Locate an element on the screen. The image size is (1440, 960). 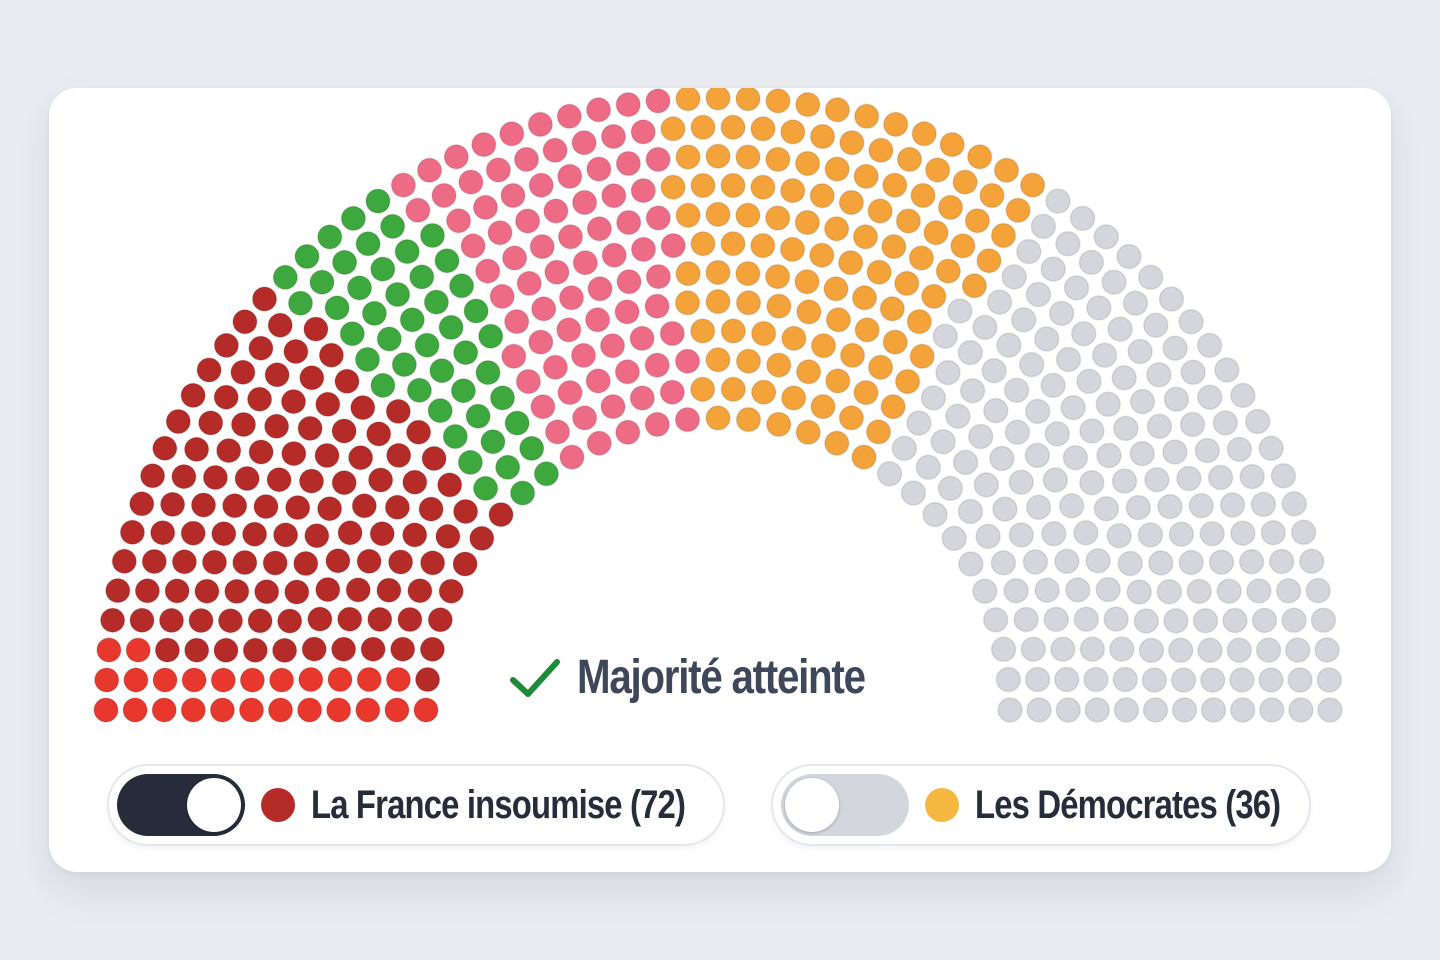
toggle-democrates is located at coordinates (845, 805).